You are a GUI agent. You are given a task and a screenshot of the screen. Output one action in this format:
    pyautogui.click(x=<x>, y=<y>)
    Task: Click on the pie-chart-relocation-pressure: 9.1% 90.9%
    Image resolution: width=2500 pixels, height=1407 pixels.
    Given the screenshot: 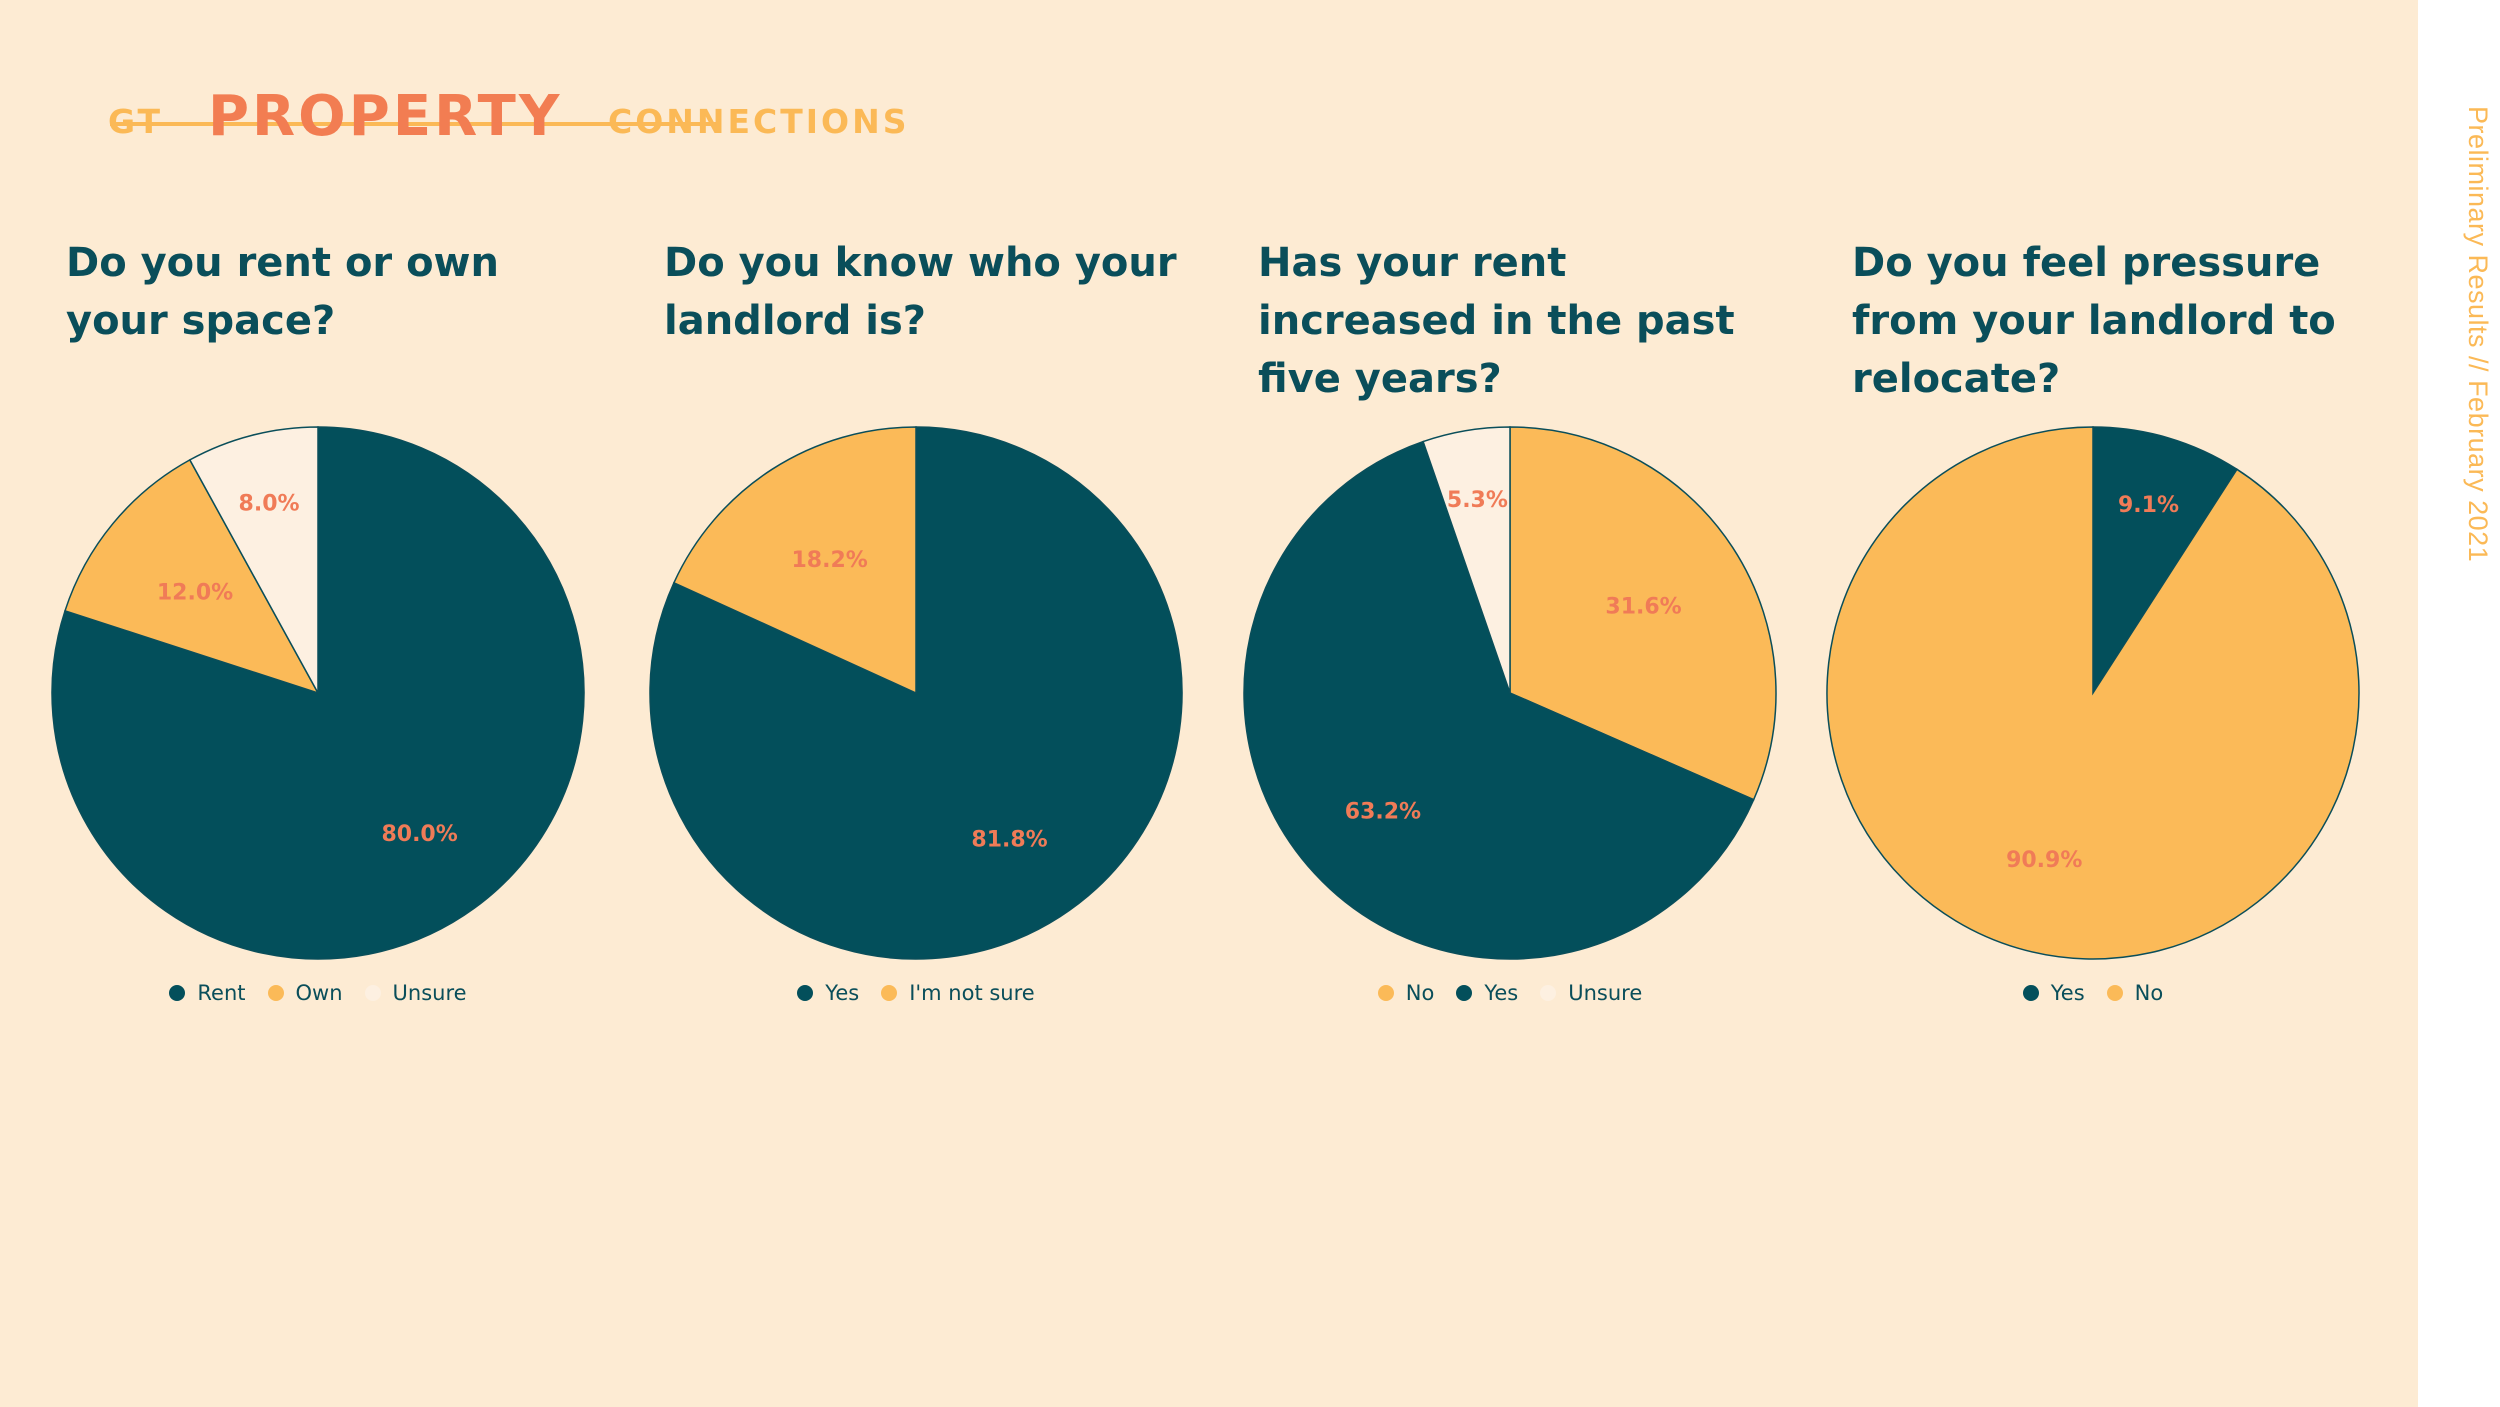 What is the action you would take?
    pyautogui.click(x=2093, y=693)
    